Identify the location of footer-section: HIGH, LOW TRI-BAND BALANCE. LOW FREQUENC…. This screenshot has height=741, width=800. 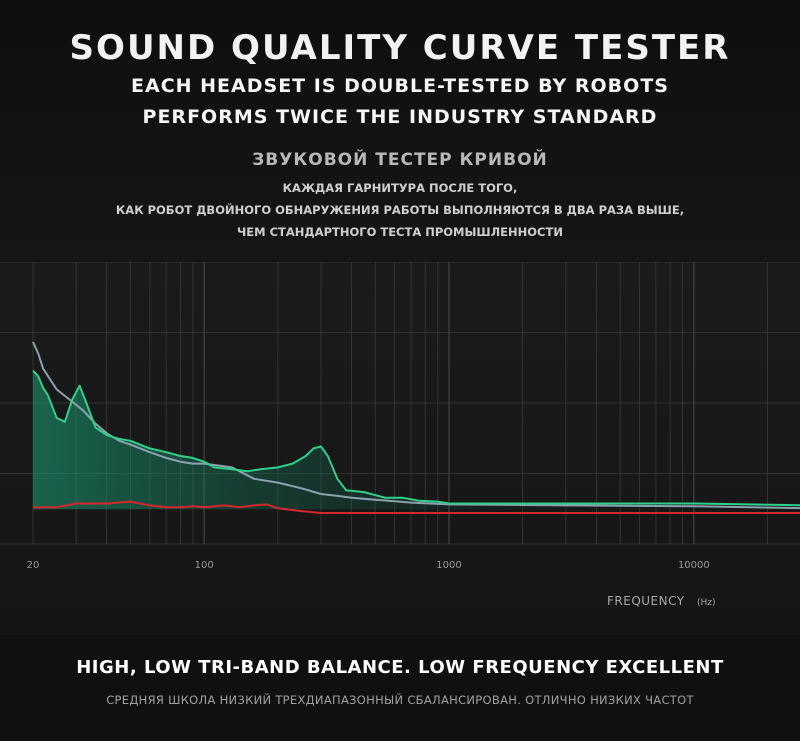
(400, 688).